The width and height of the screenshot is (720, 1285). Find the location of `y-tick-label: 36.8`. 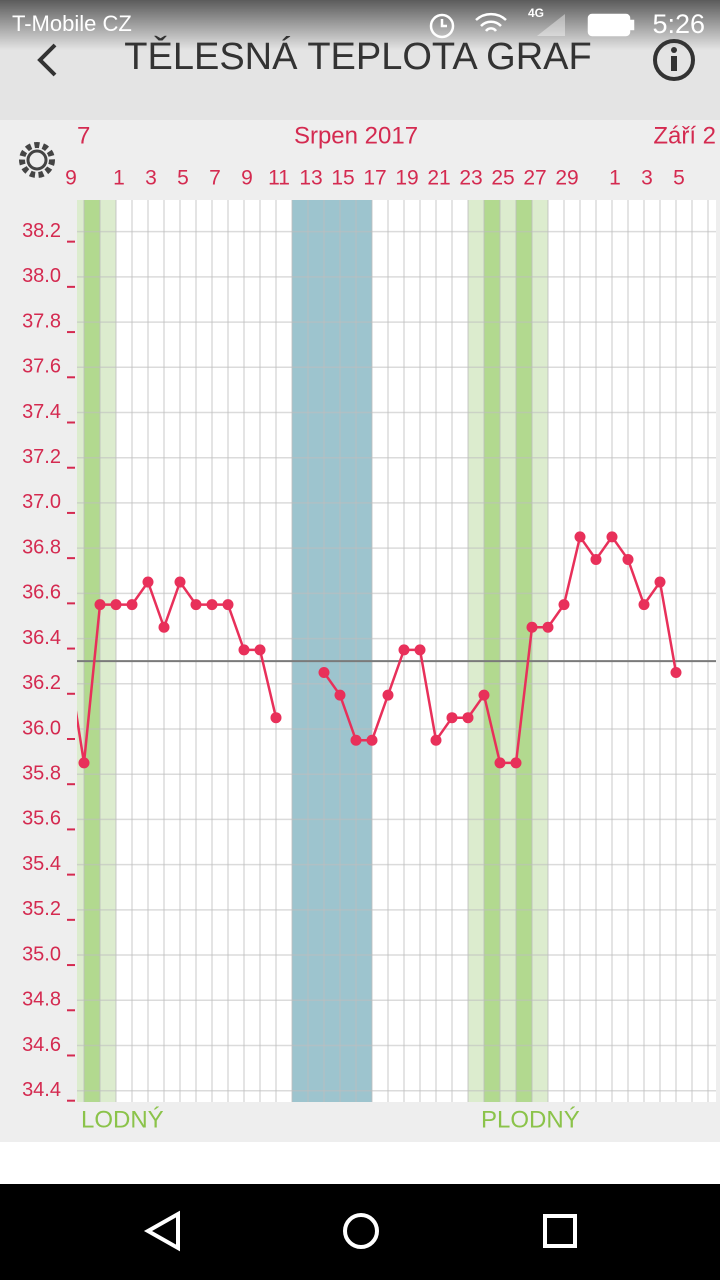

y-tick-label: 36.8 is located at coordinates (41, 547).